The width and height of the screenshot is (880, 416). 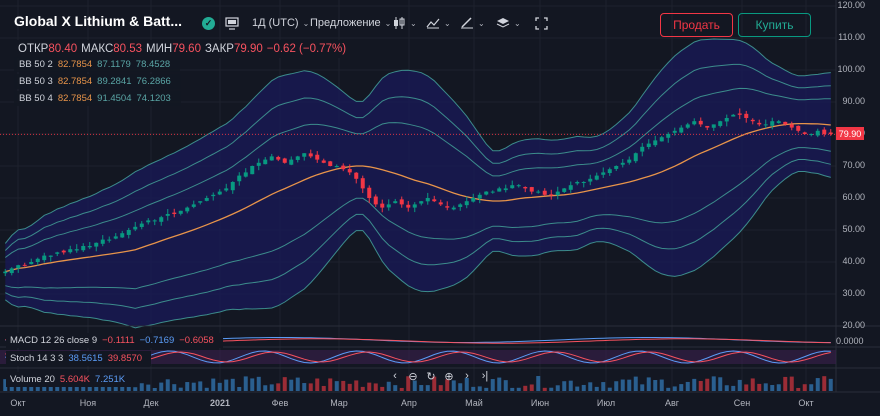 What do you see at coordinates (774, 25) in the screenshot?
I see `buy-button: Купить` at bounding box center [774, 25].